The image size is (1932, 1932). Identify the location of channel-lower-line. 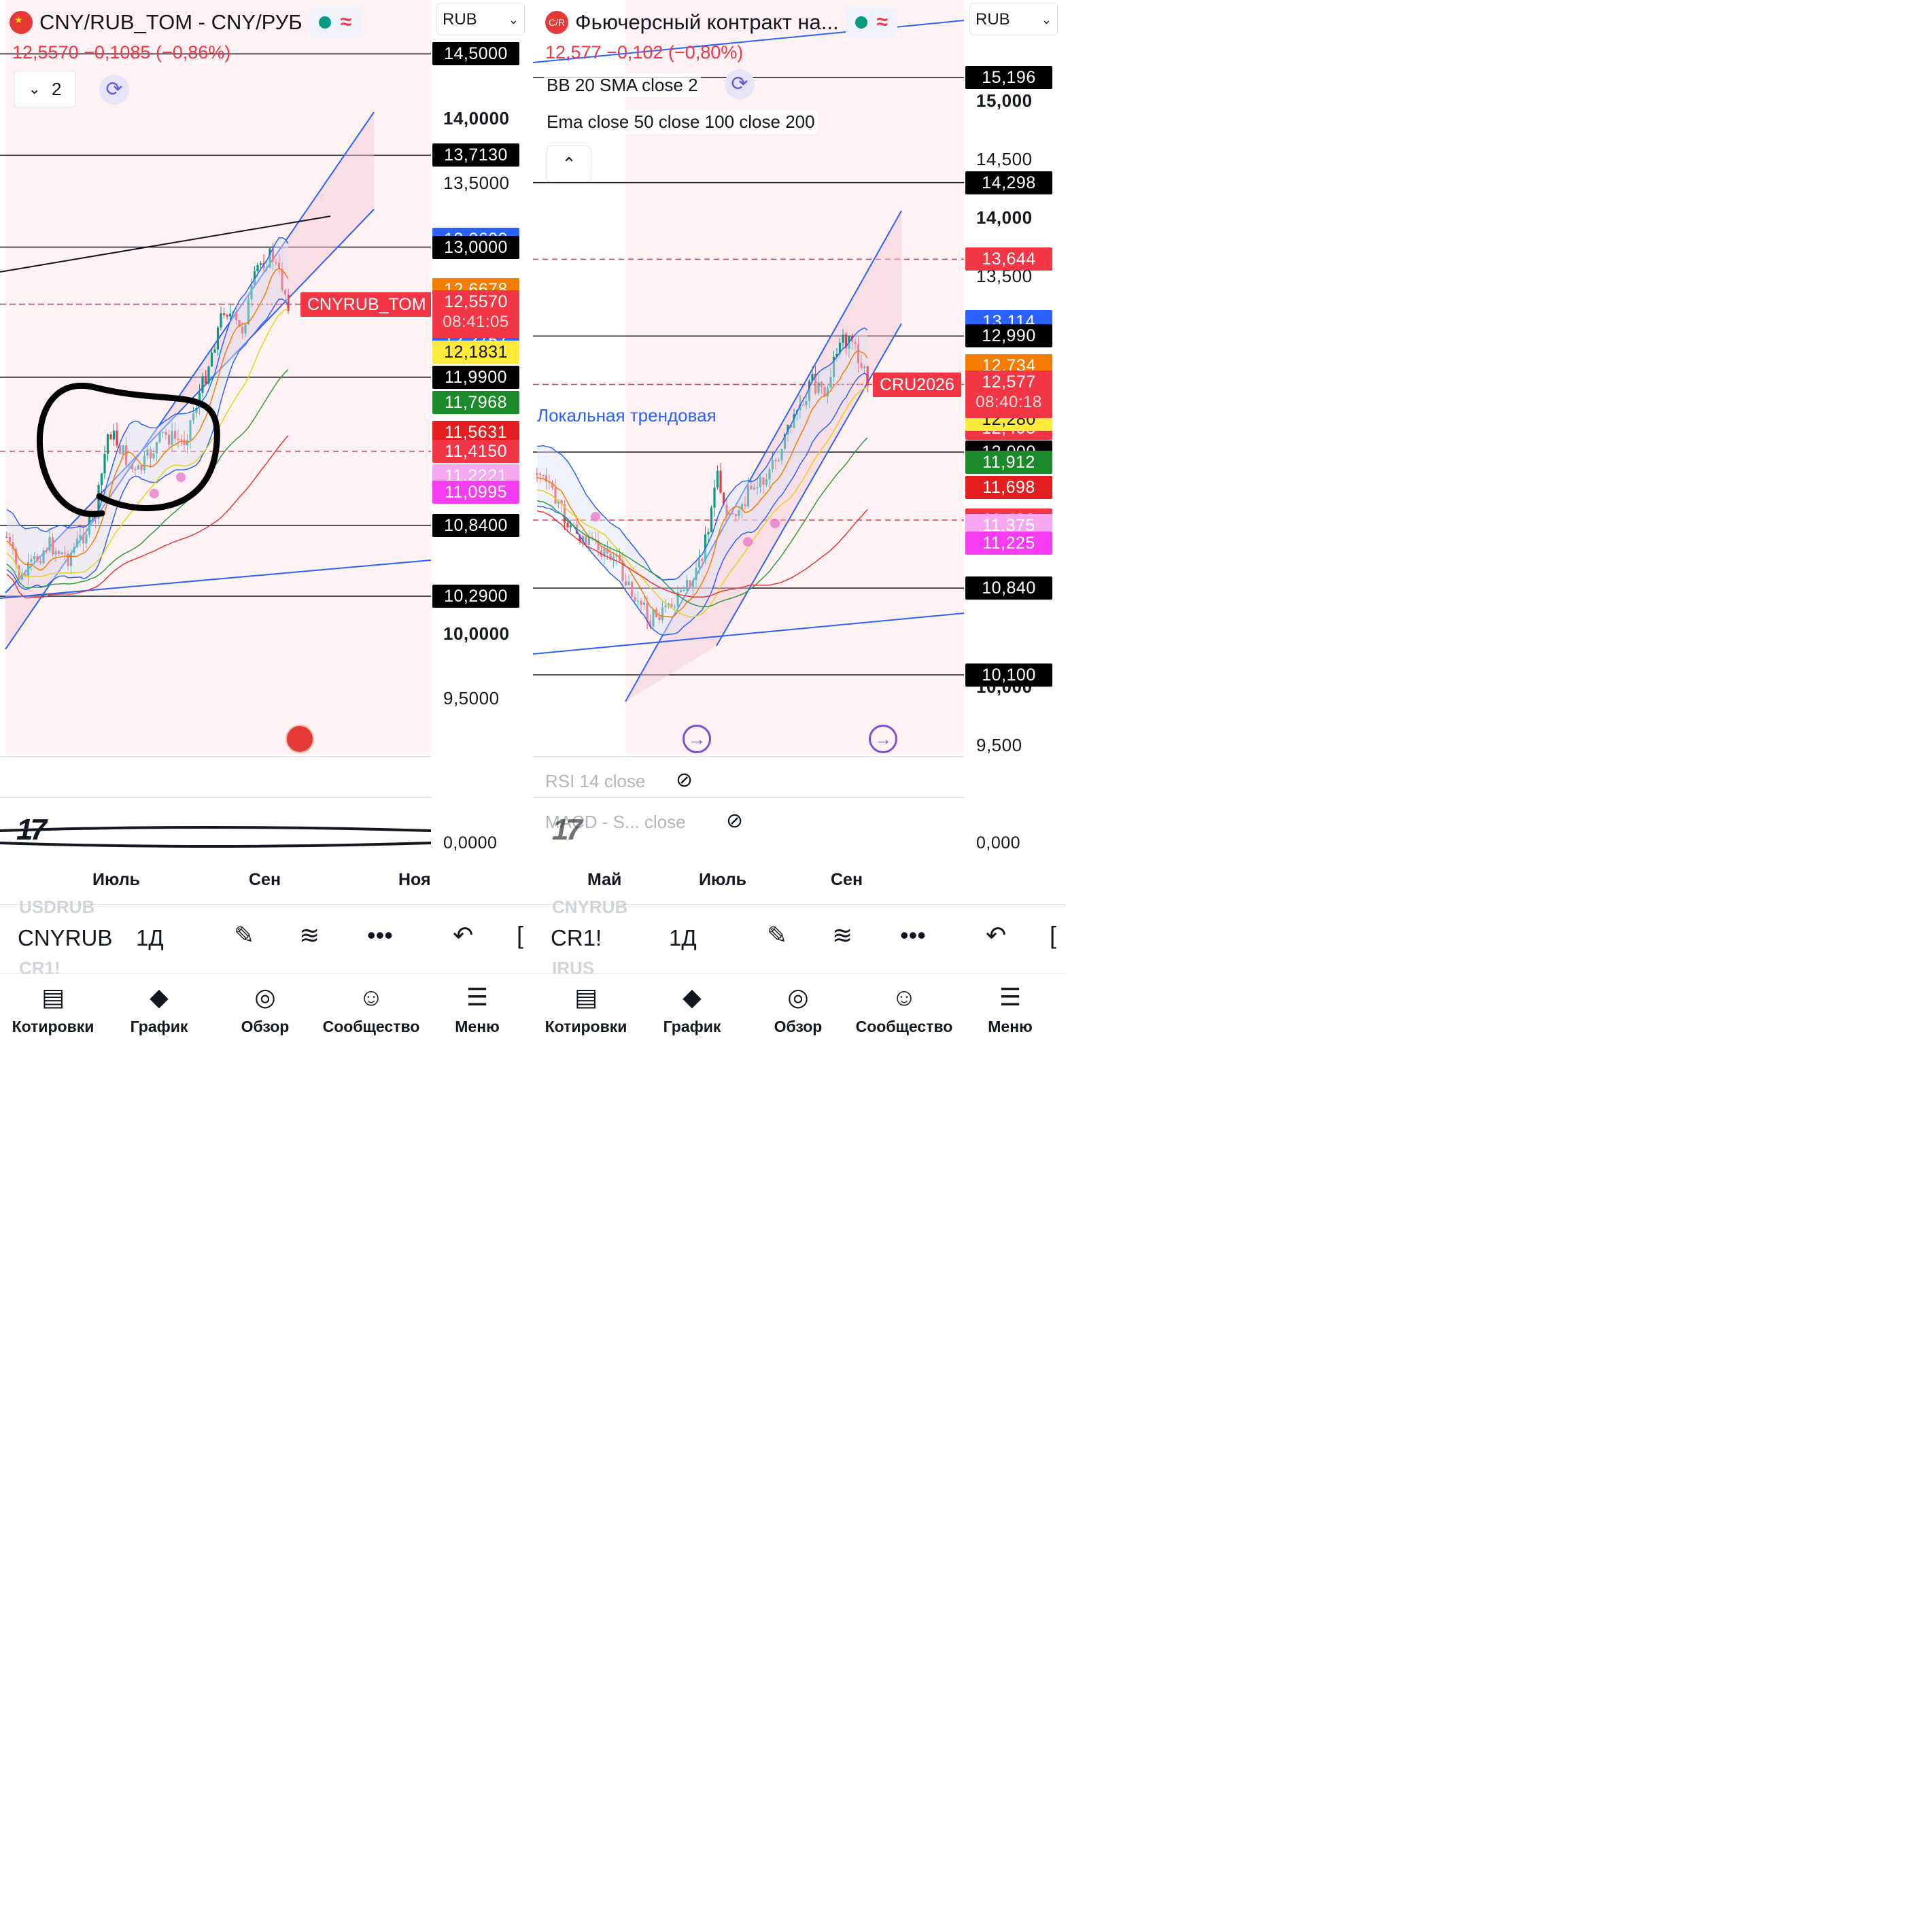
(809, 484).